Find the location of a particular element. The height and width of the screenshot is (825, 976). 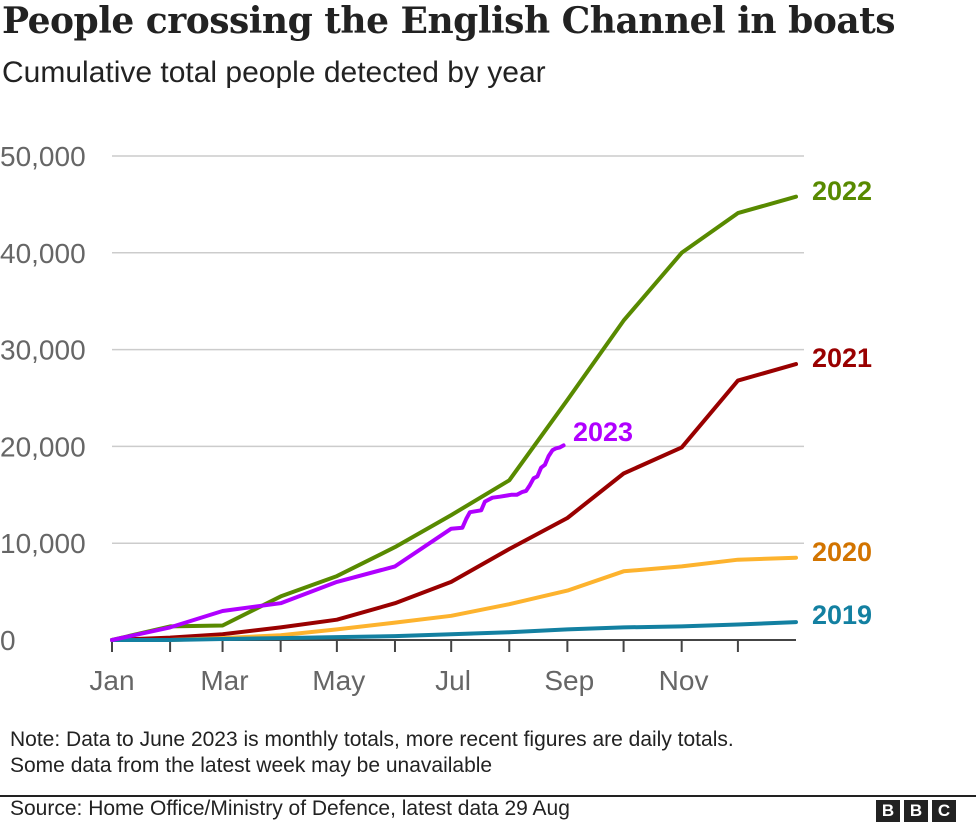

x-tick-label: Jul is located at coordinates (453, 680).